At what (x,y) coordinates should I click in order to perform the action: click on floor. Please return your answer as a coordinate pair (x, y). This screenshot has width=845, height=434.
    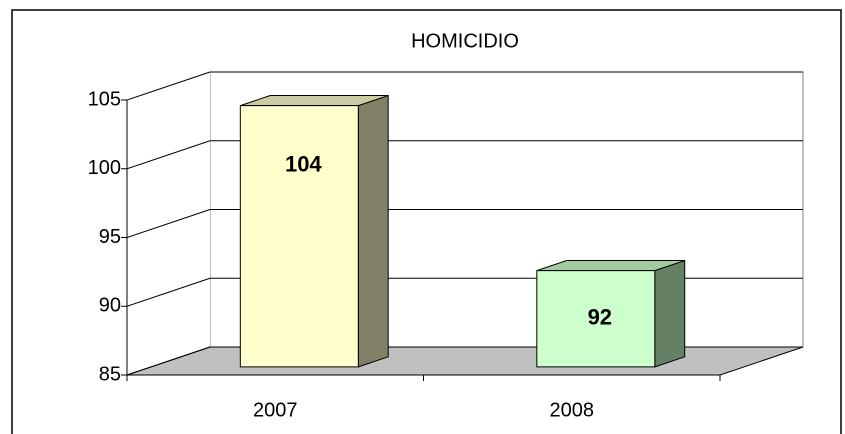
    Looking at the image, I should click on (465, 361).